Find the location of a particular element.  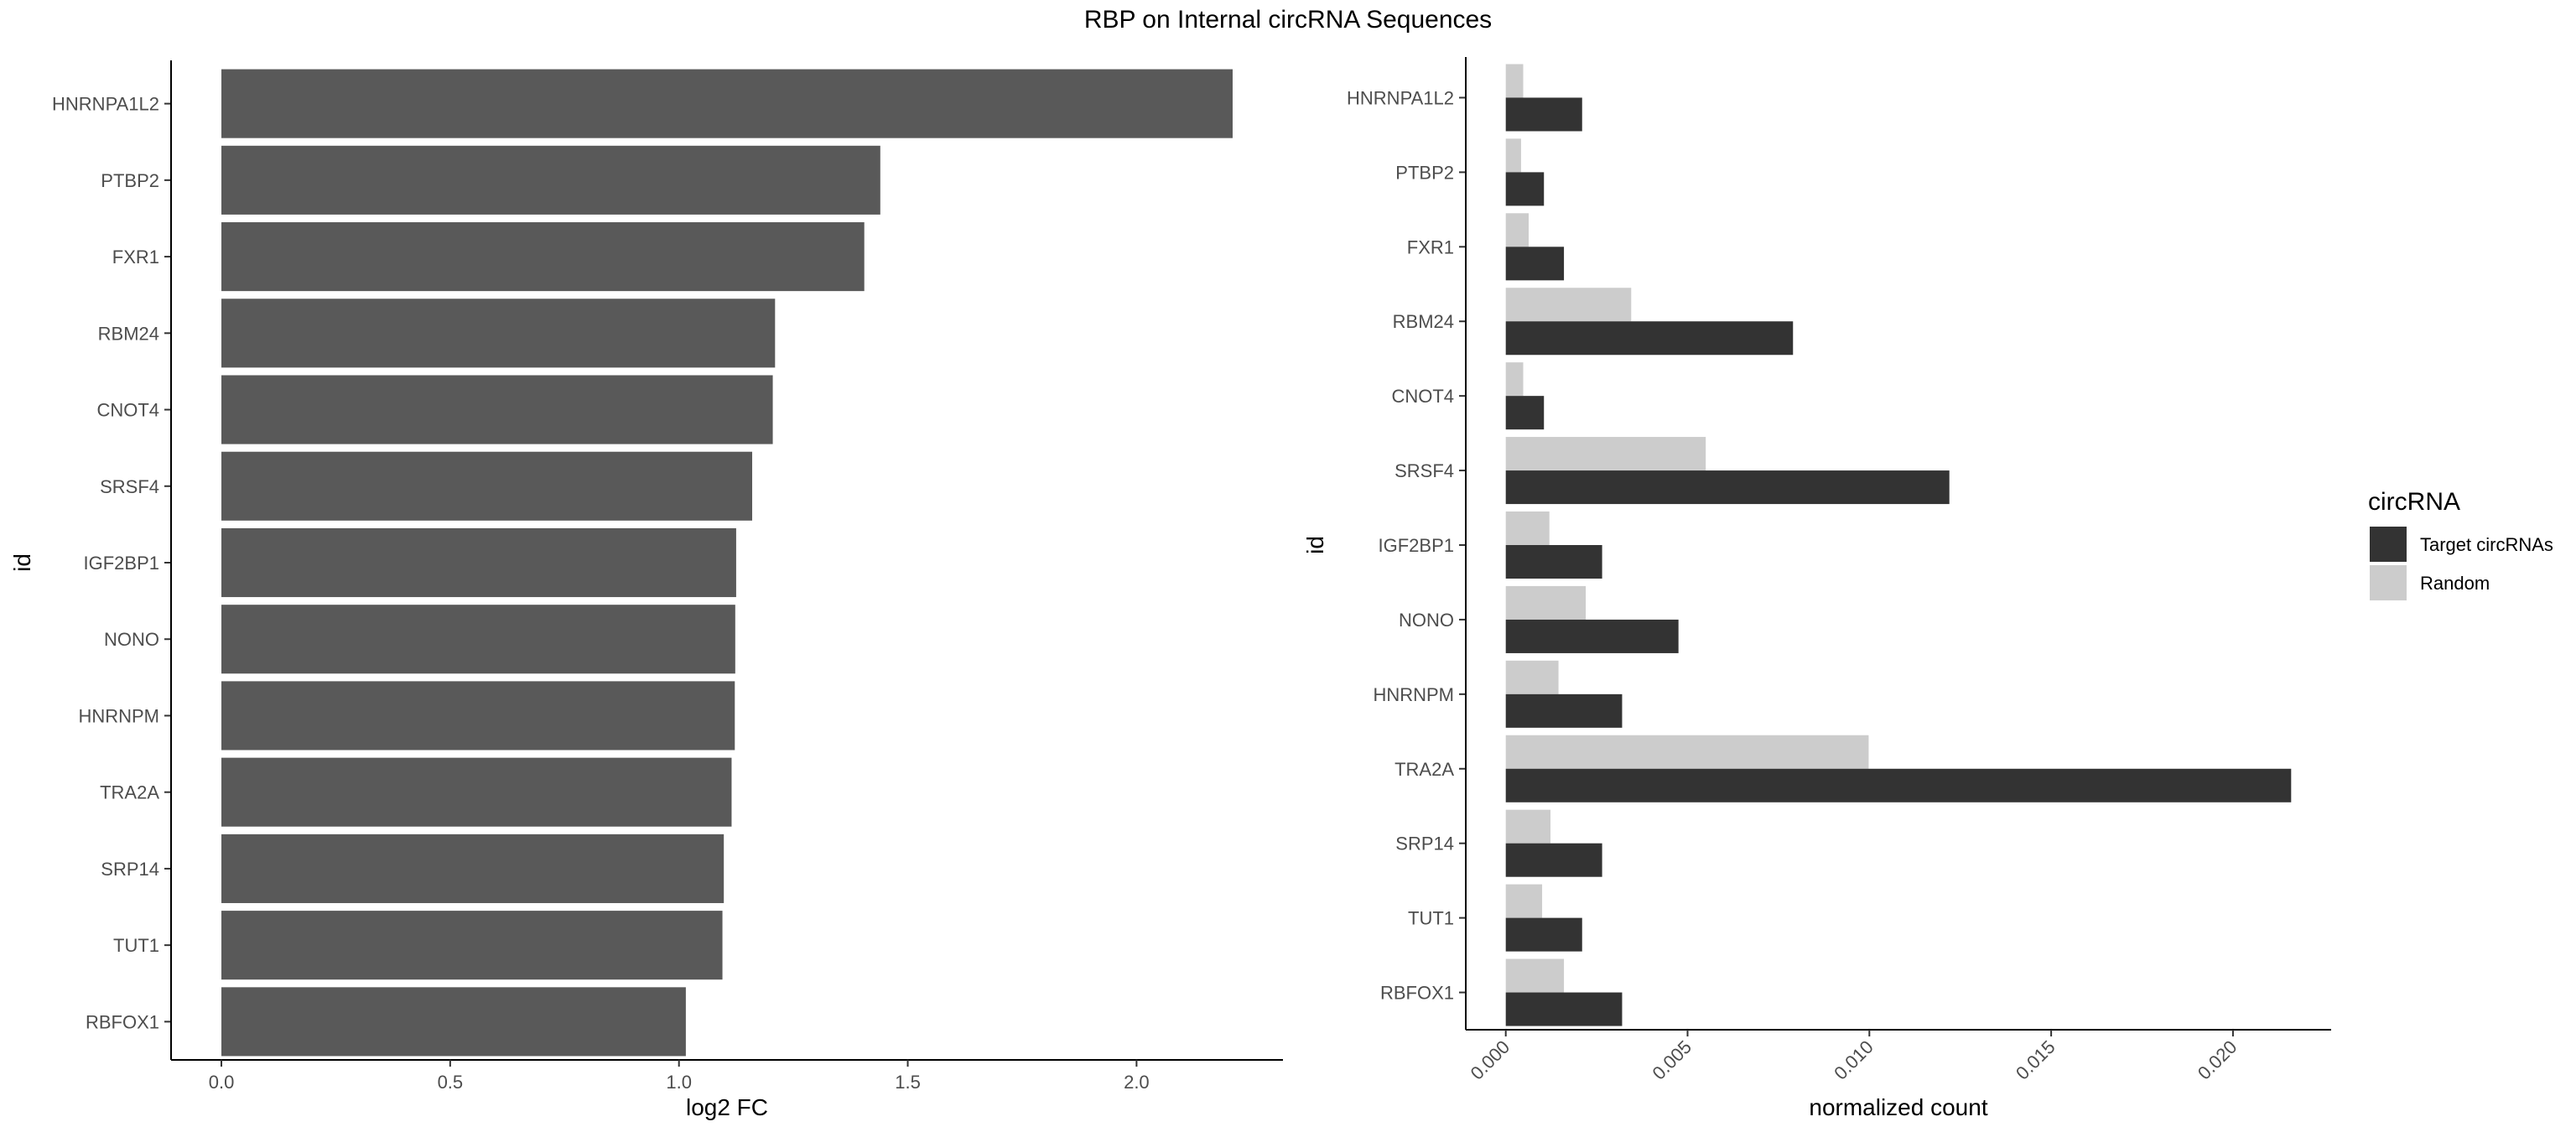

bar-igf2bp1 is located at coordinates (478, 562).